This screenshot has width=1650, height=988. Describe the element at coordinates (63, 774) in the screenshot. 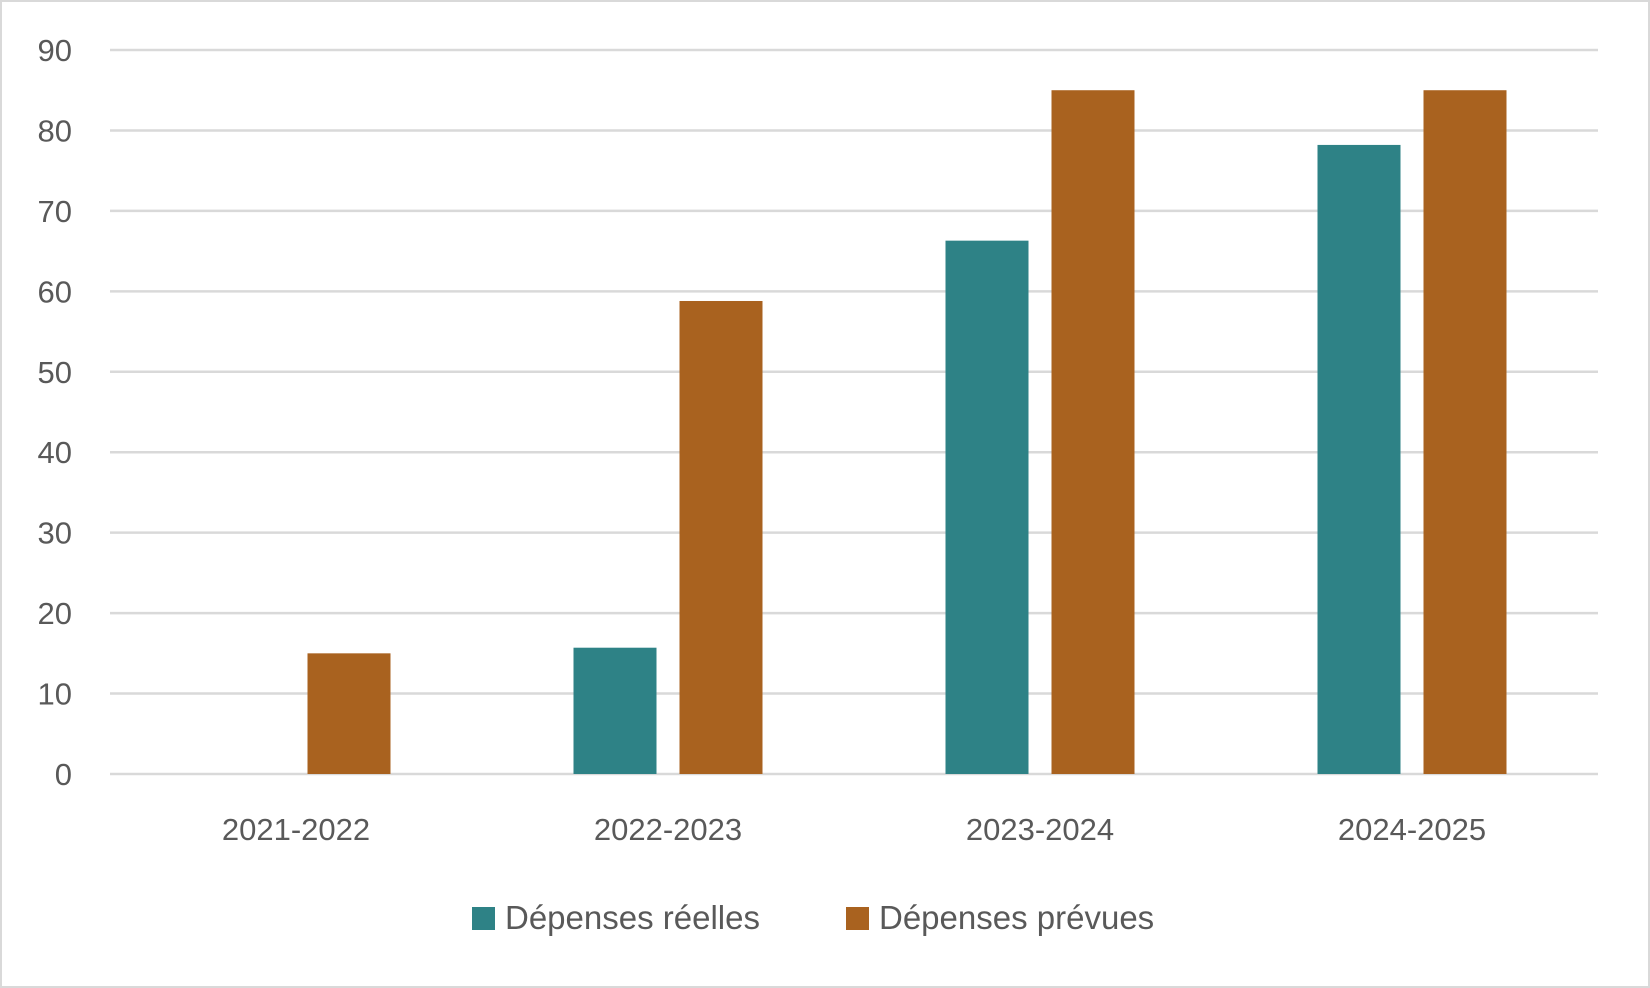

I see `y-tick-label-0: 0` at that location.